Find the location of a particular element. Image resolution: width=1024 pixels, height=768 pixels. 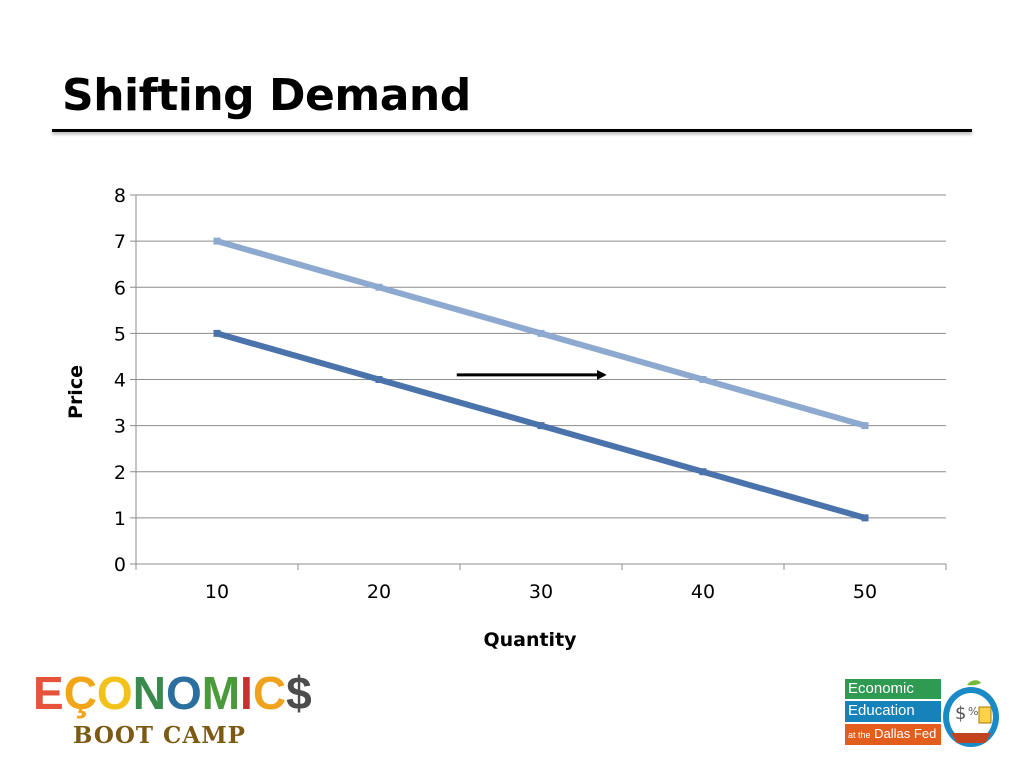

y-tick-label: 7 is located at coordinates (120, 242).